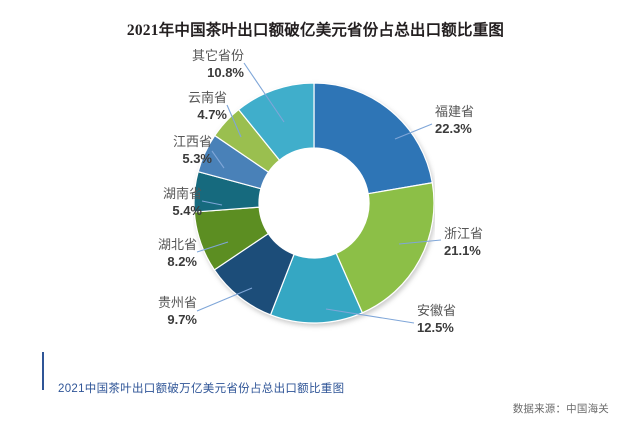 This screenshot has height=429, width=631. I want to click on slice-name-other-provinces: 其它省份, so click(217, 55).